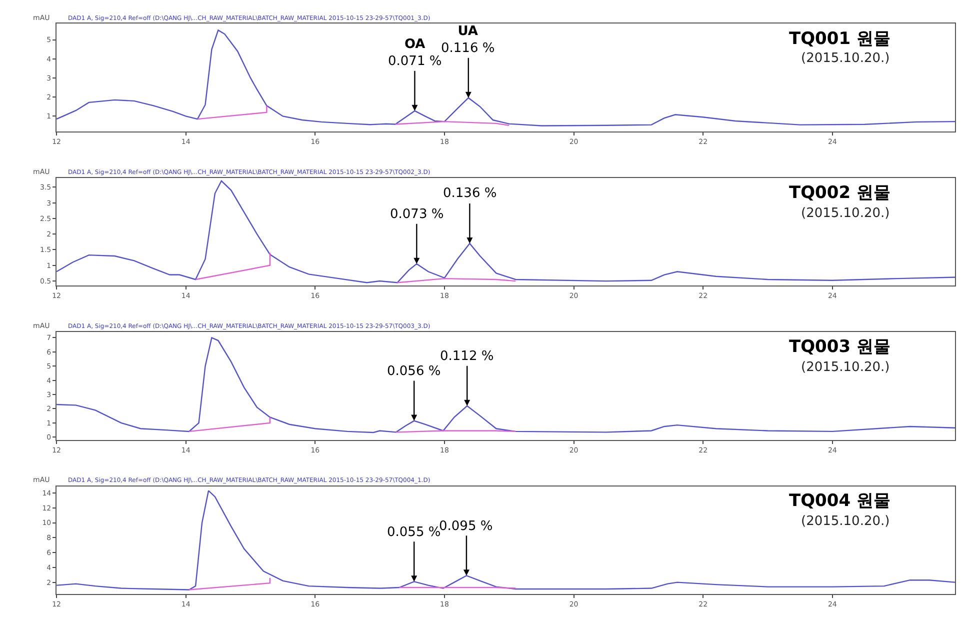  I want to click on annotation: 0.073 %, so click(417, 214).